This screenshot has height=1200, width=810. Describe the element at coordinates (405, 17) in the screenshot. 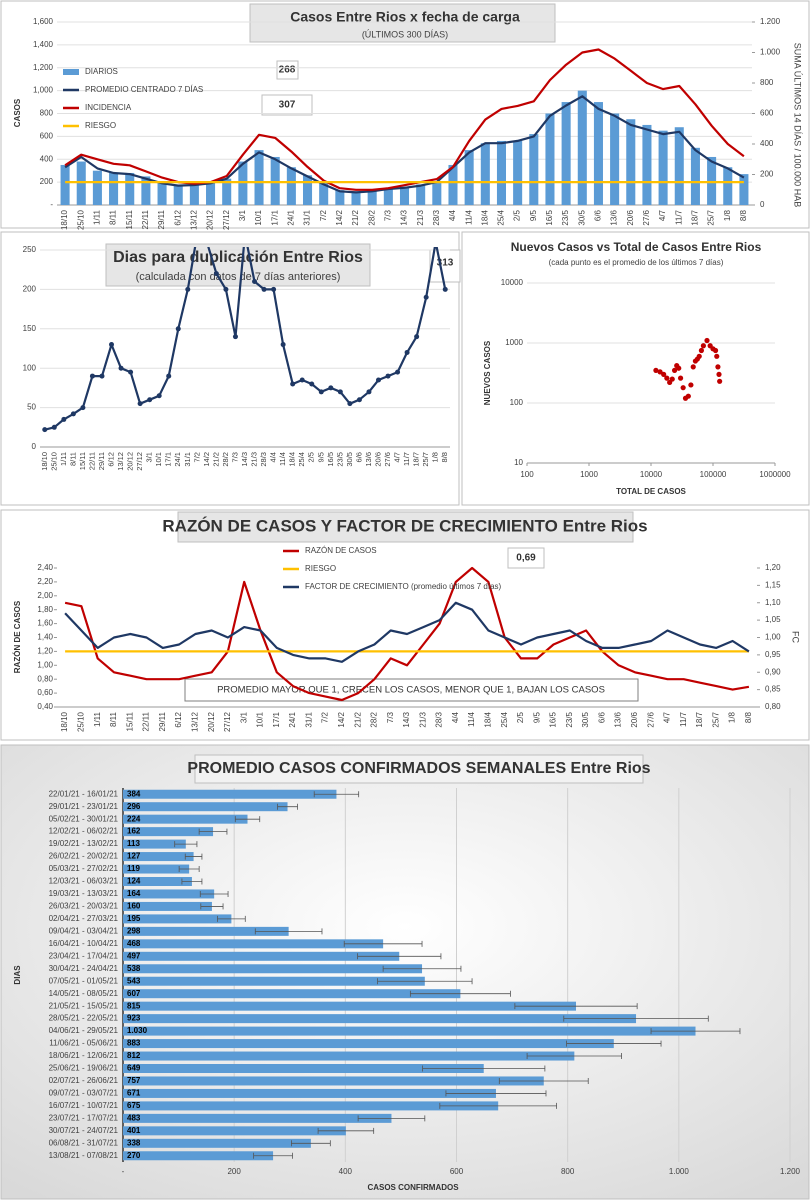

I see `chart-title: Casos Entre Rios x fecha de carga` at that location.